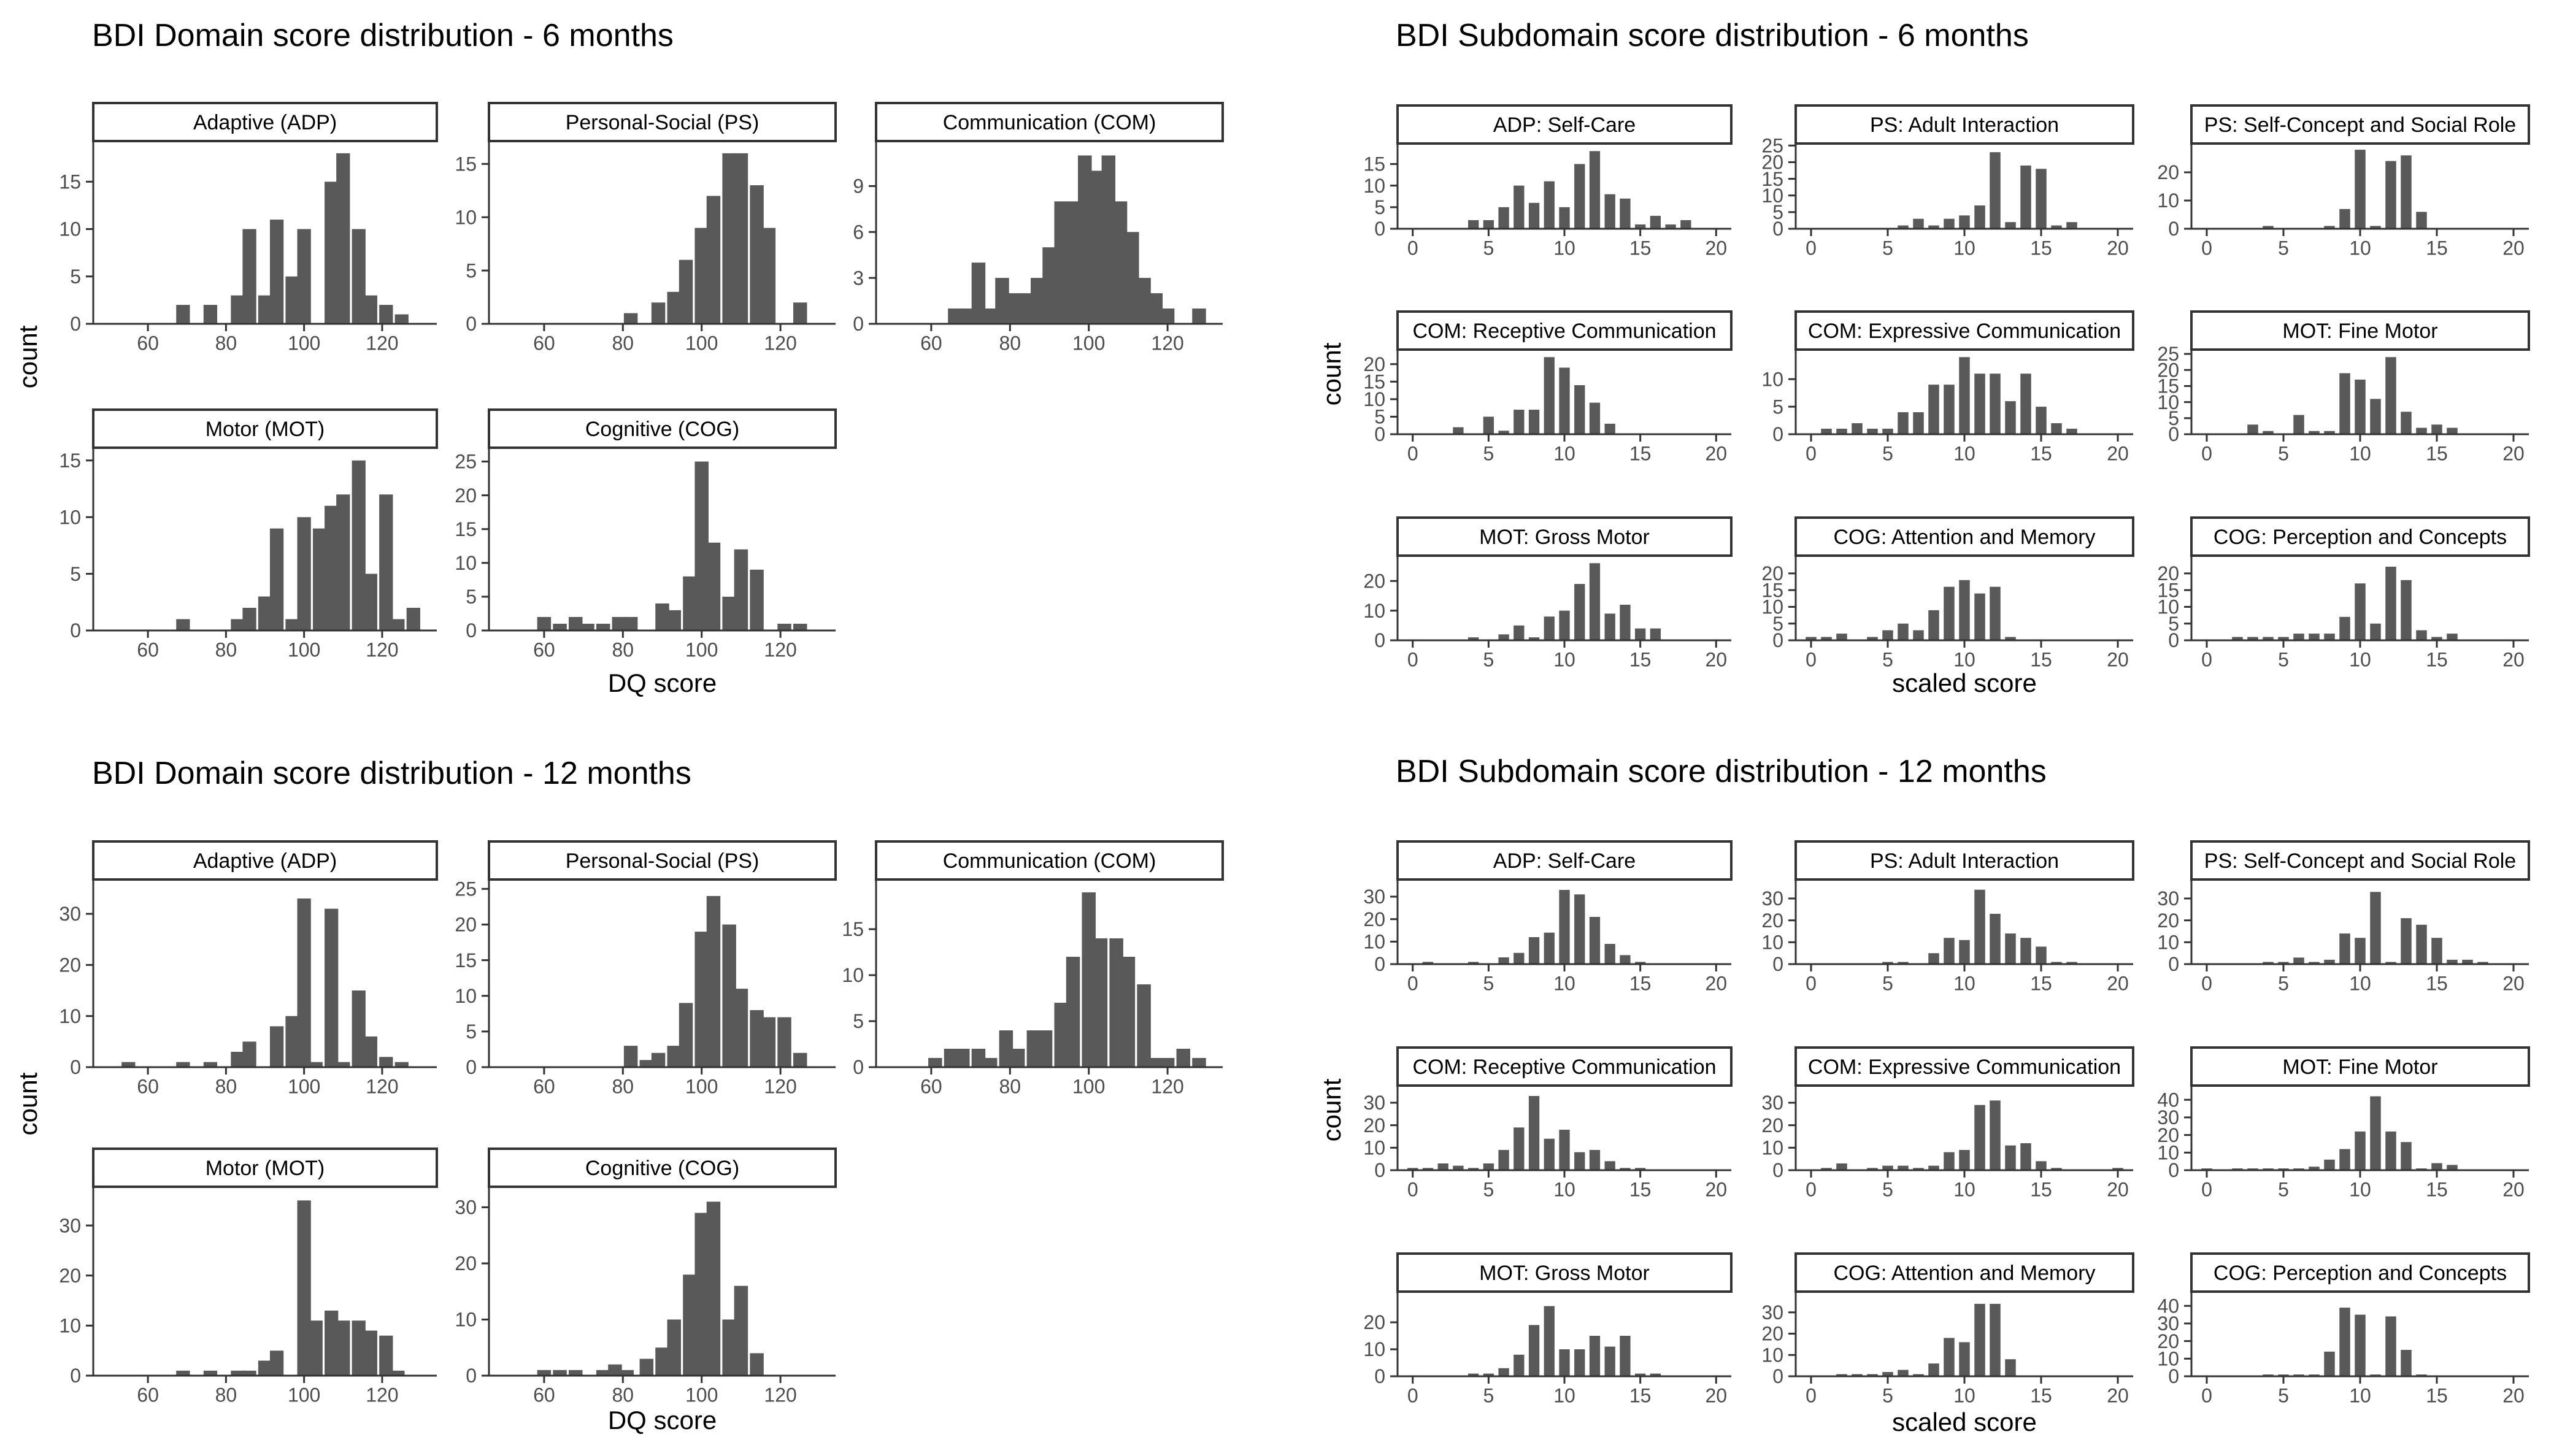  What do you see at coordinates (27, 356) in the screenshot?
I see `y-axis-label: count` at bounding box center [27, 356].